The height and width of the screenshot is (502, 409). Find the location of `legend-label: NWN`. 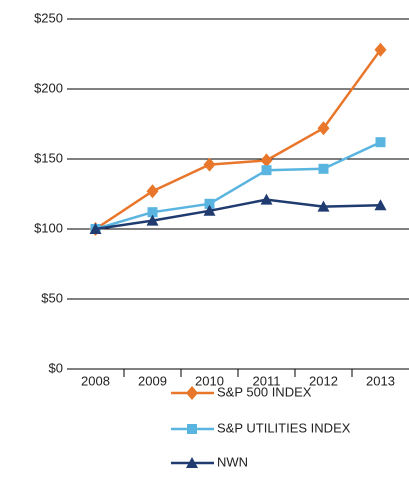

legend-label: NWN is located at coordinates (232, 461).